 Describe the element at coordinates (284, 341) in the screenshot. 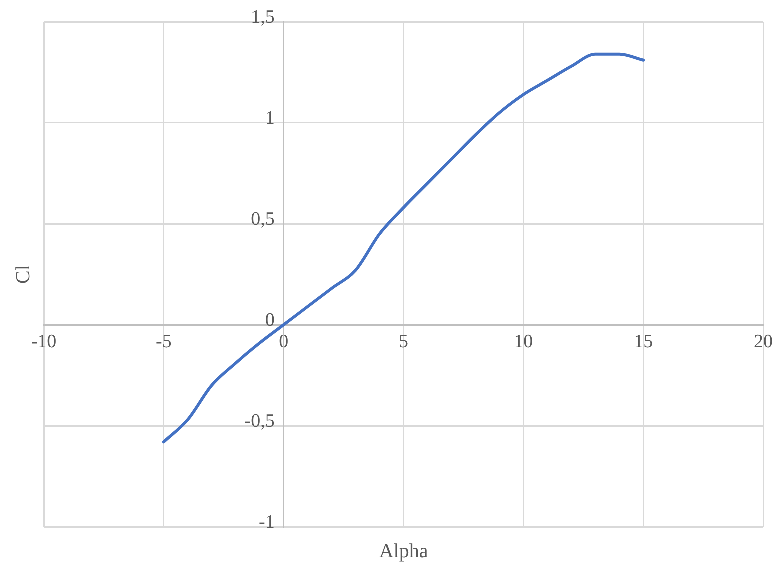

I see `x-tick-label: 0` at that location.